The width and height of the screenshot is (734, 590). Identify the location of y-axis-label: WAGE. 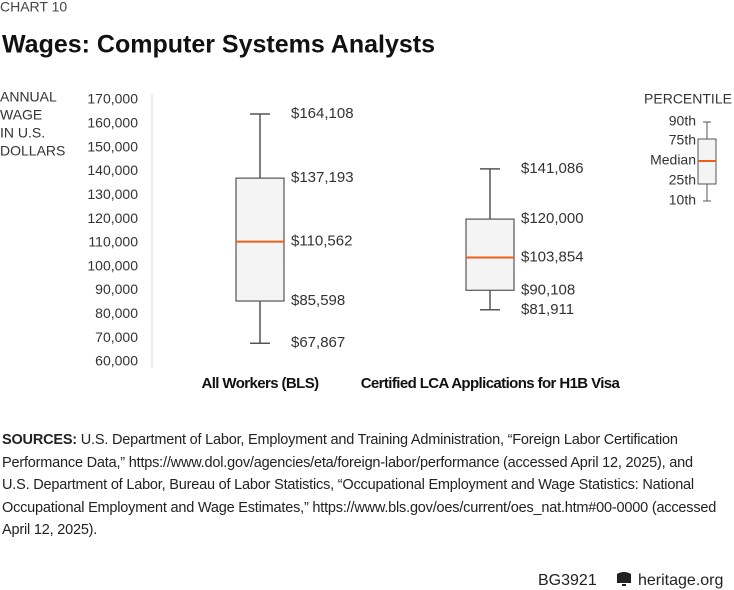
(21, 115).